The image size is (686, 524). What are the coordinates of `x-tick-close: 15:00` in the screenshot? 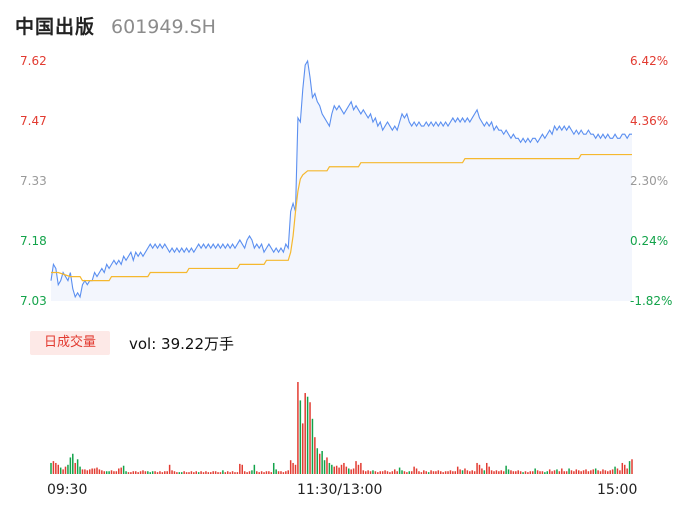 It's located at (617, 490).